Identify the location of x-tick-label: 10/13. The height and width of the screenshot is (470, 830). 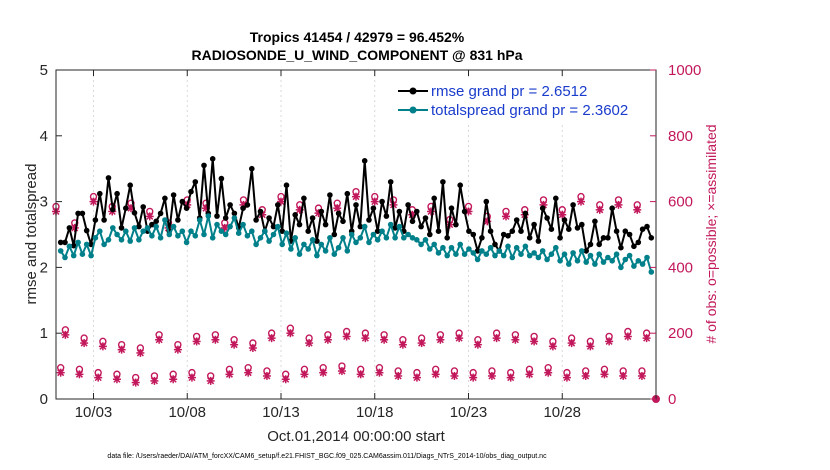
(281, 412).